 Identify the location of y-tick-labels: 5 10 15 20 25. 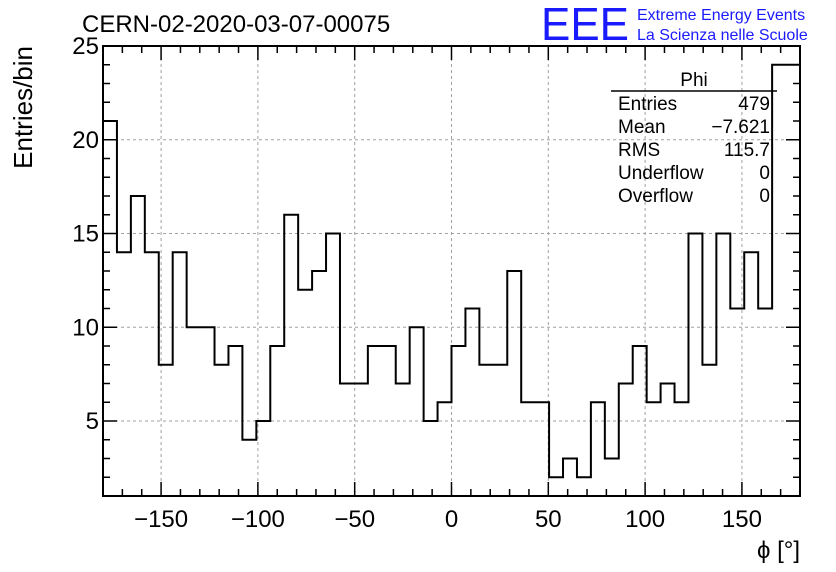
(85, 234).